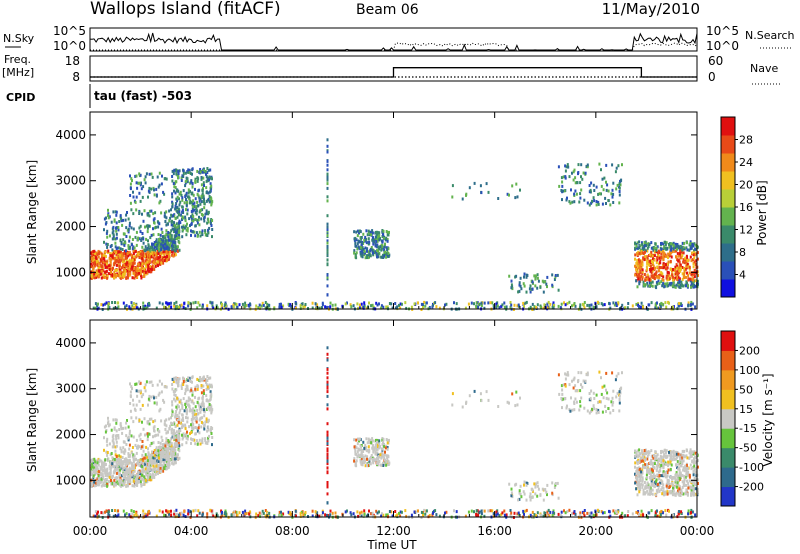 This screenshot has height=554, width=800. I want to click on nave-tick-low: 0, so click(712, 77).